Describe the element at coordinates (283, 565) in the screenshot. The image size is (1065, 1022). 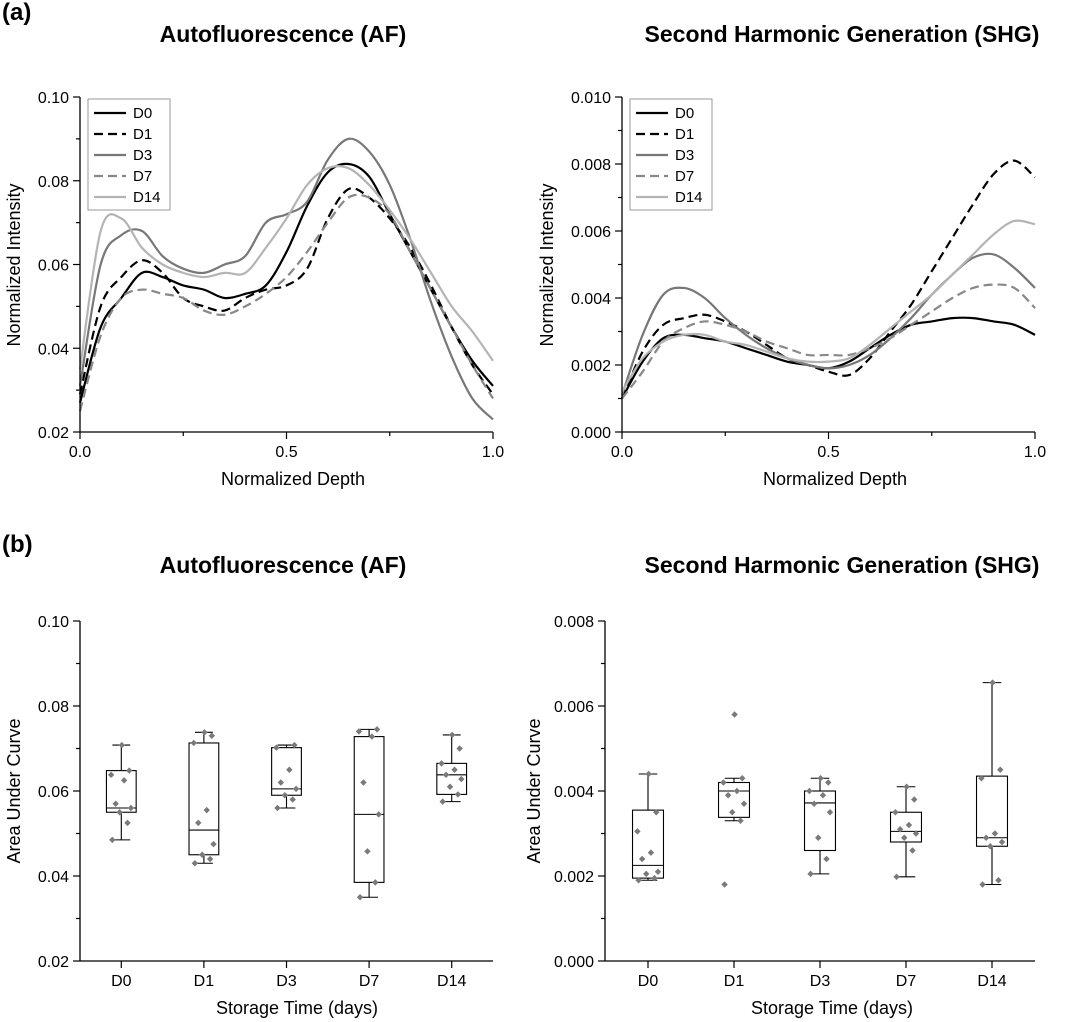
I see `chart-title: Autofluorescence (AF)` at that location.